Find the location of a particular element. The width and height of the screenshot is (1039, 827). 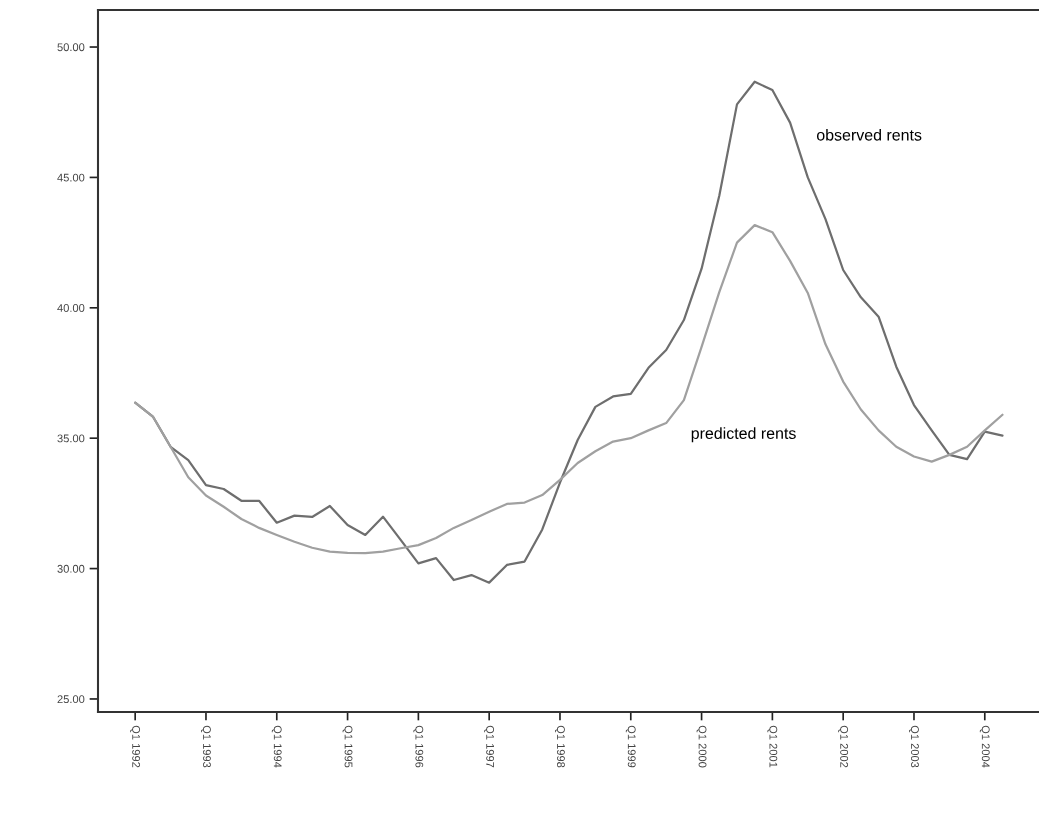

x-tick-label: Q1 2001 is located at coordinates (772, 746).